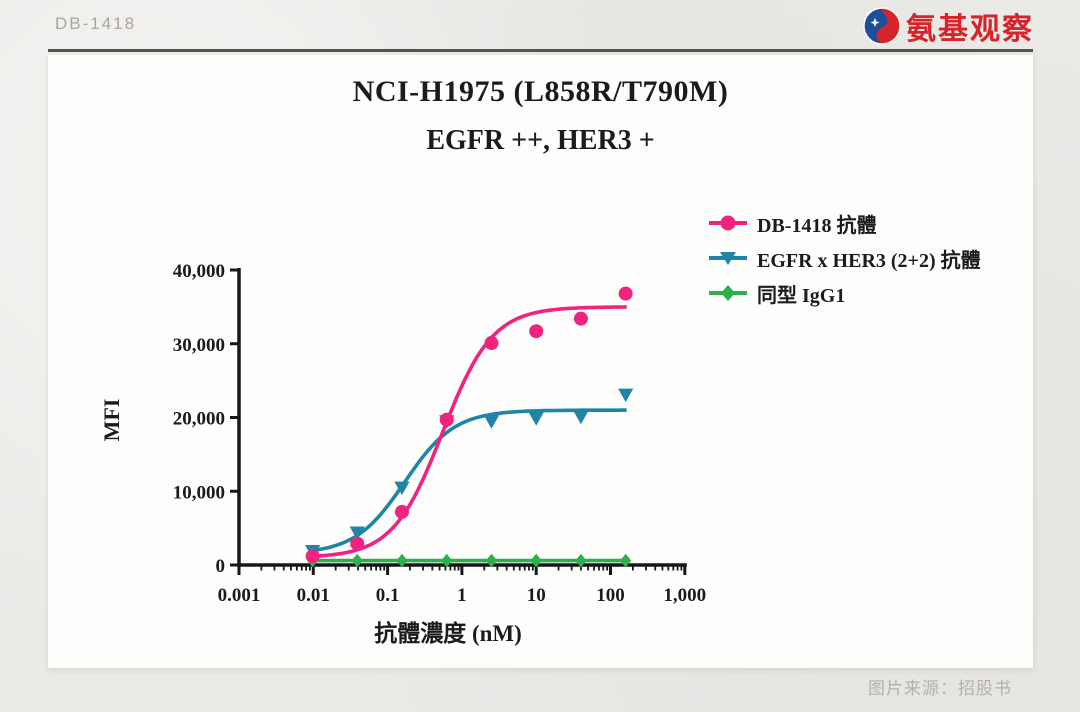  Describe the element at coordinates (940, 688) in the screenshot. I see `image-source-note: 图片来源：招股书` at that location.